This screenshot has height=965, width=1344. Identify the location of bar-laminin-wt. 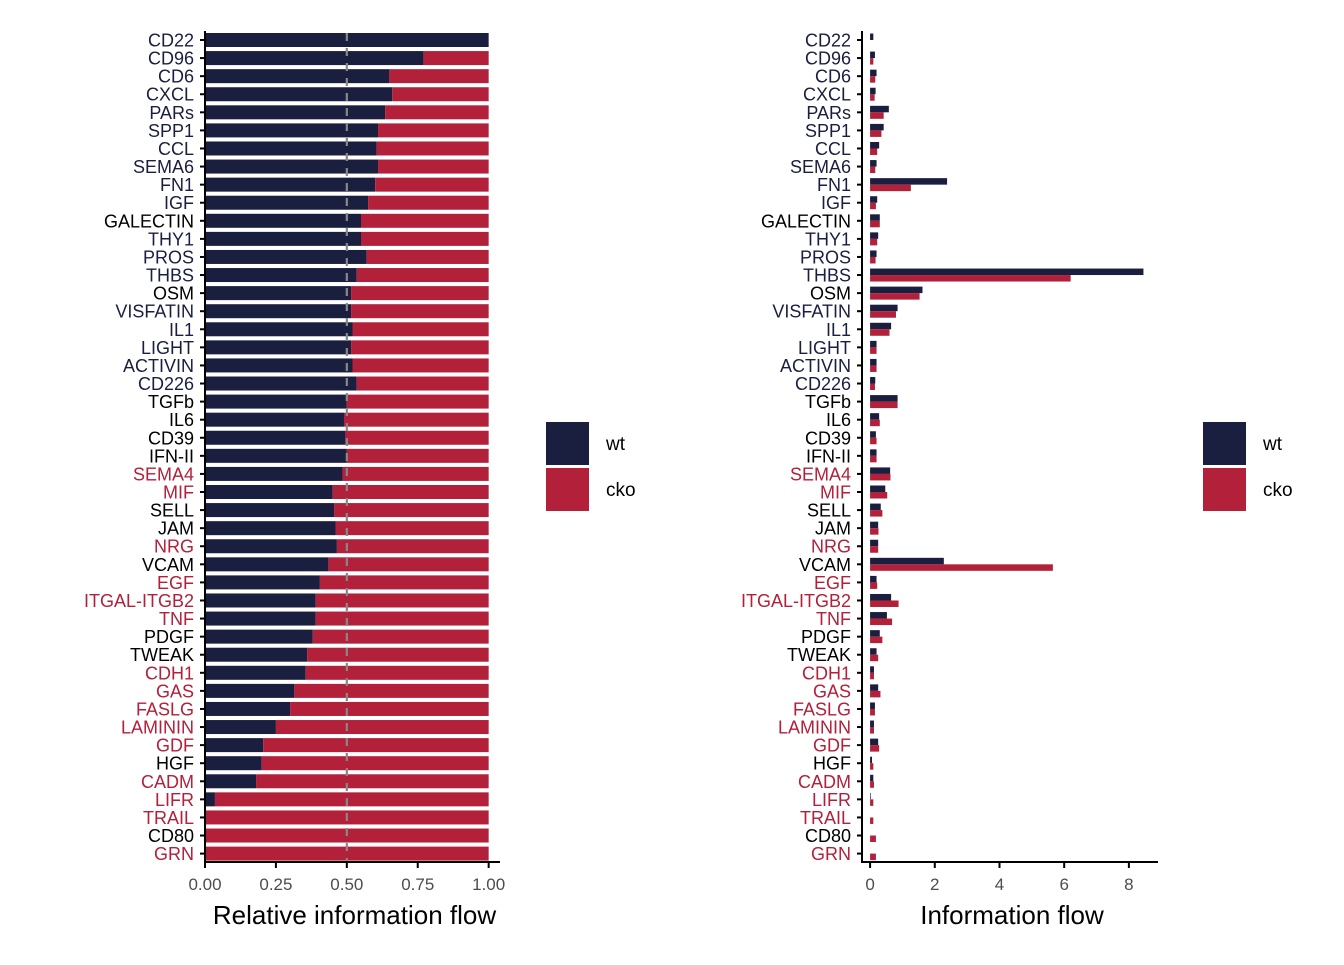
(872, 724).